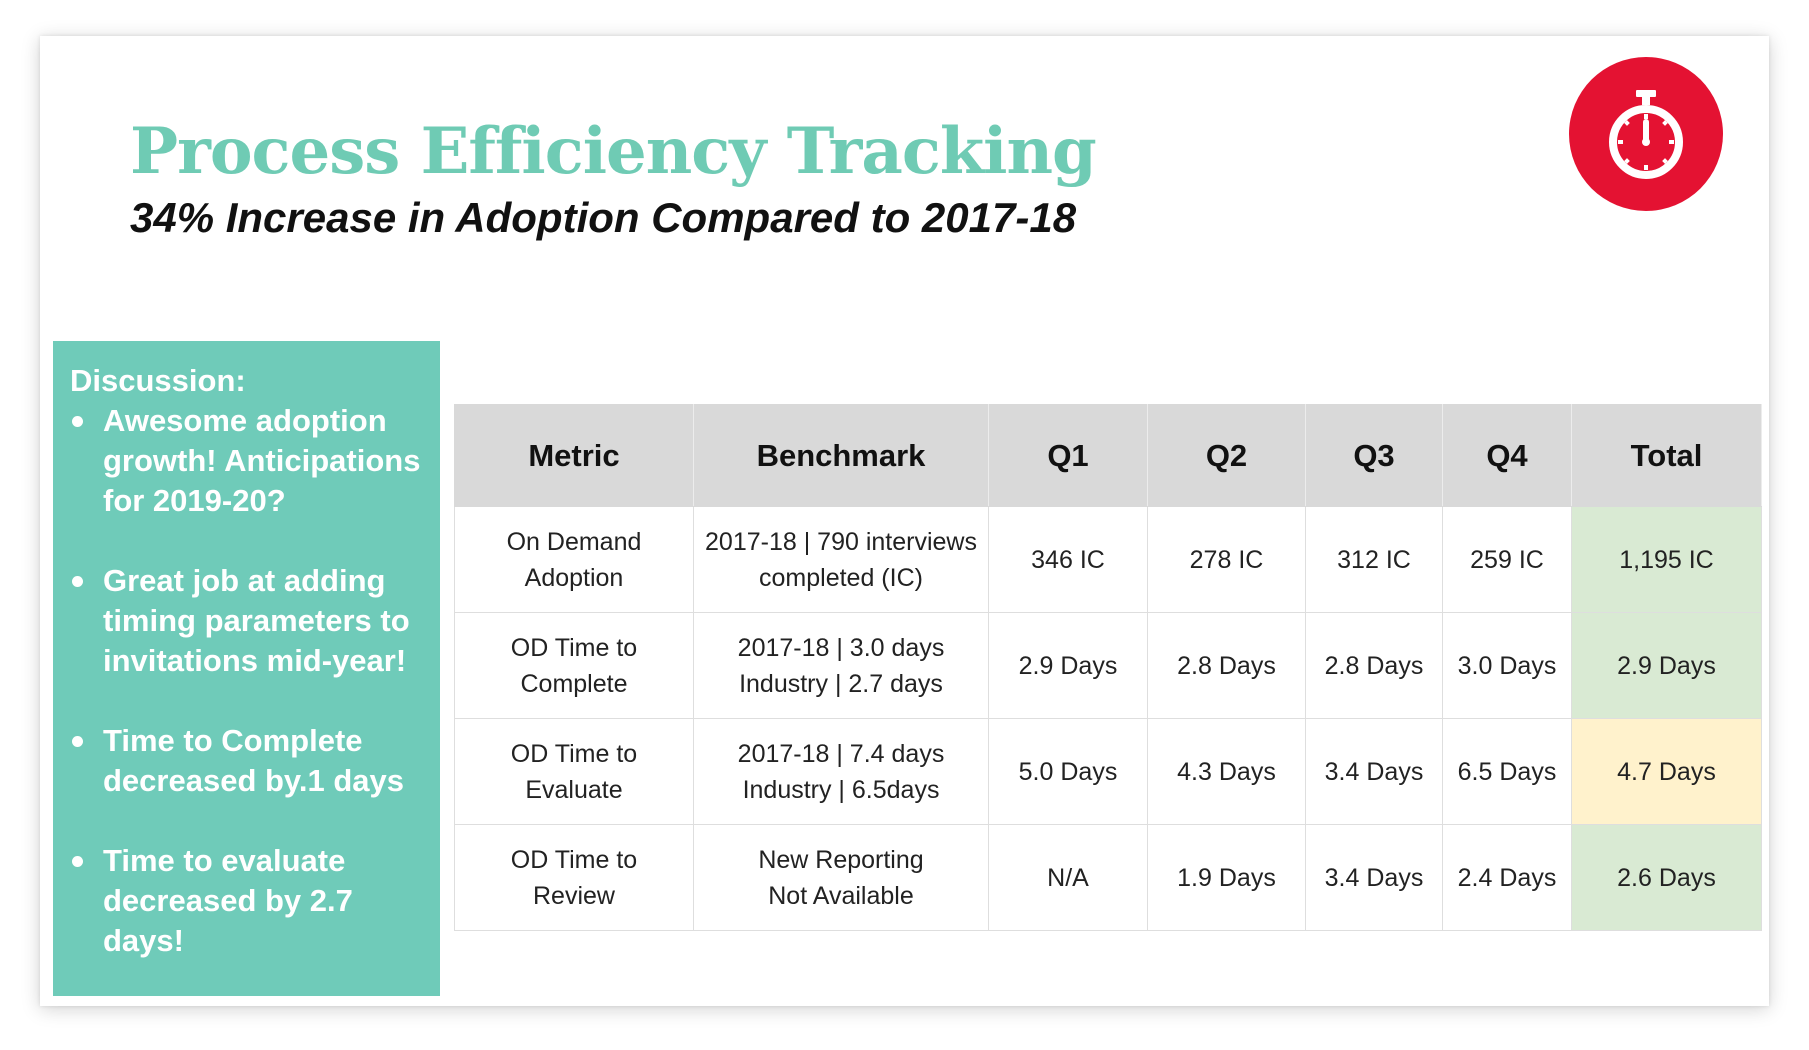 The width and height of the screenshot is (1809, 1050). I want to click on discussion-item: Time to evaluate decreased by 2.7 days!, so click(248, 901).